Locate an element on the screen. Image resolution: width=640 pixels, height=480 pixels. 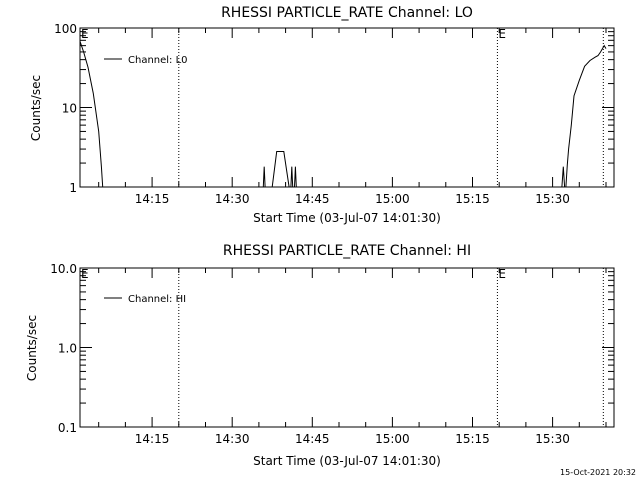
y-tick-label: 10 is located at coordinates (69, 109).